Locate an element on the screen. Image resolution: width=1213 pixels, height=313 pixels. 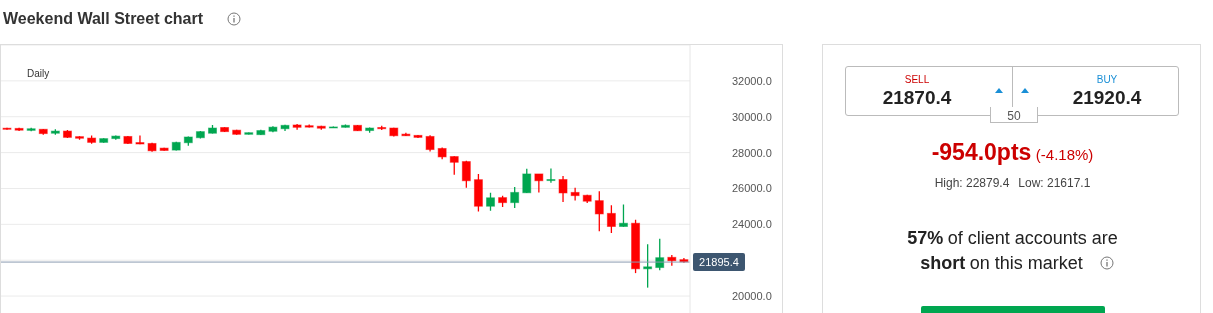
text: short is located at coordinates (943, 263).